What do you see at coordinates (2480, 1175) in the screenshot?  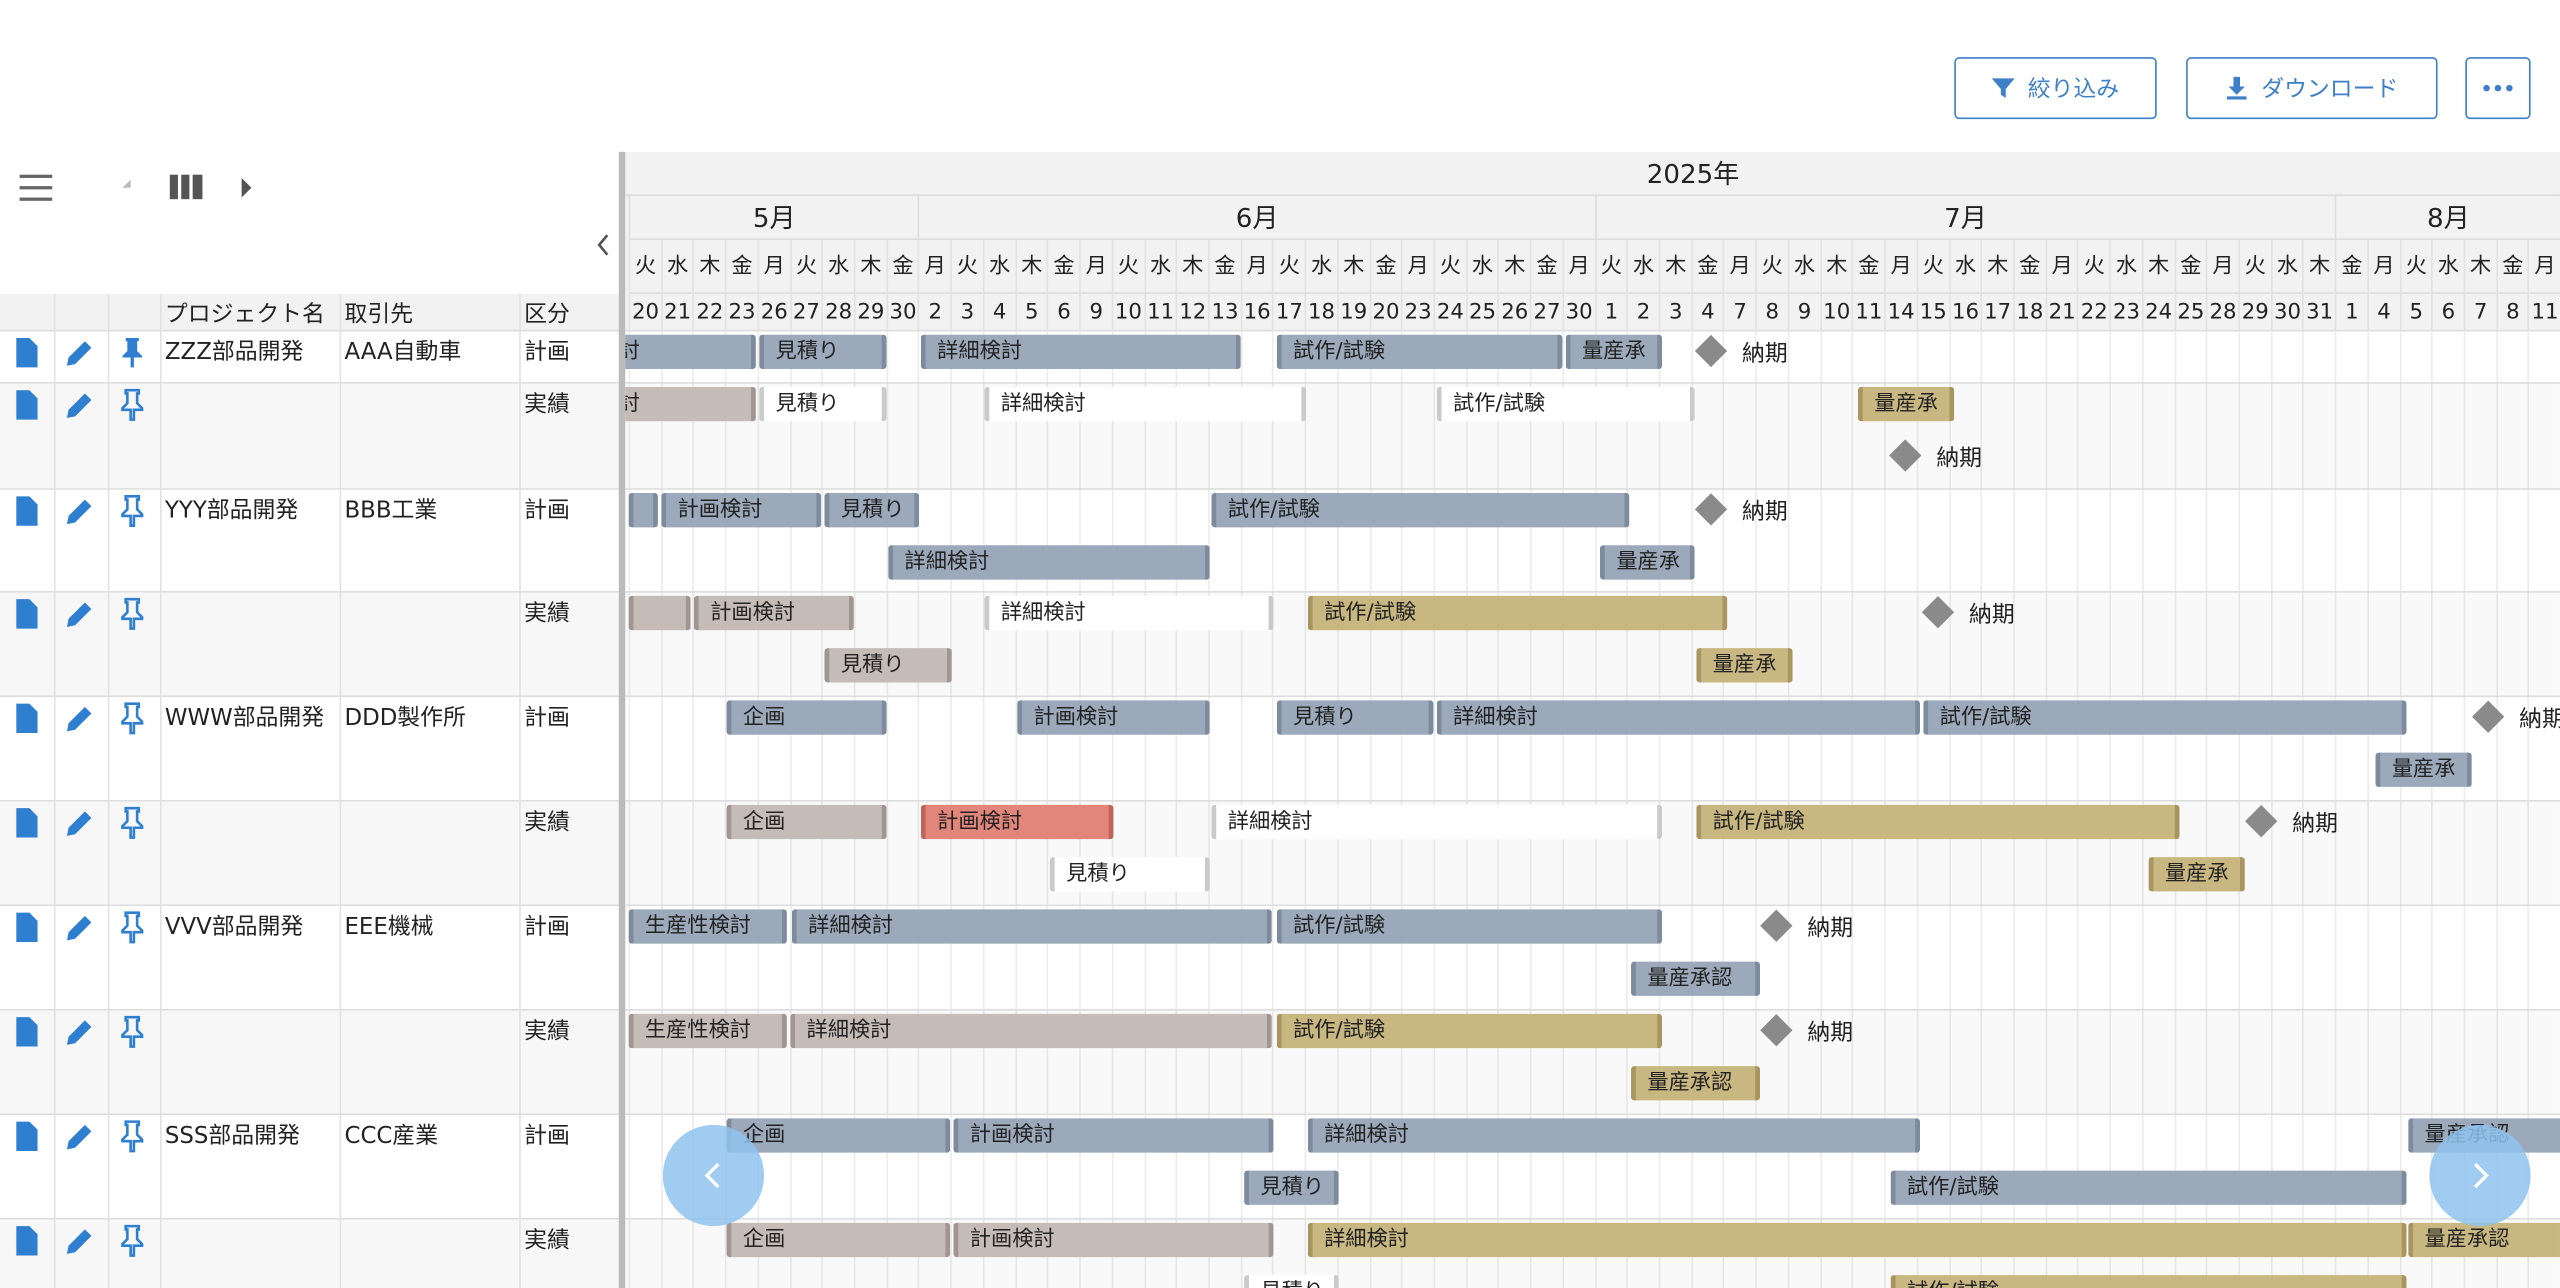 I see `scroll-right-button` at bounding box center [2480, 1175].